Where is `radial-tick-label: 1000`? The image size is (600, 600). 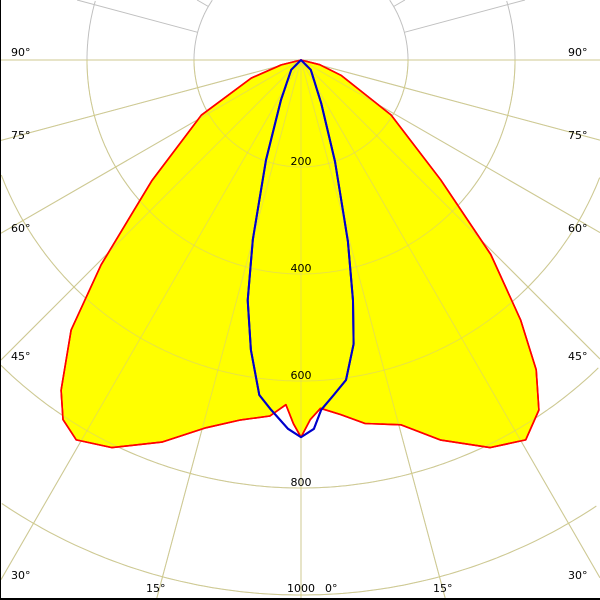
radial-tick-label: 1000 is located at coordinates (301, 588).